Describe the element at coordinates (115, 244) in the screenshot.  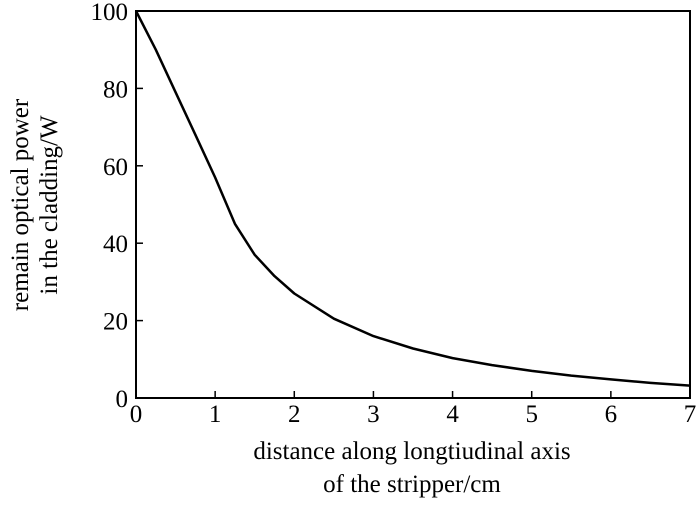
I see `y-tick-label: 40` at that location.